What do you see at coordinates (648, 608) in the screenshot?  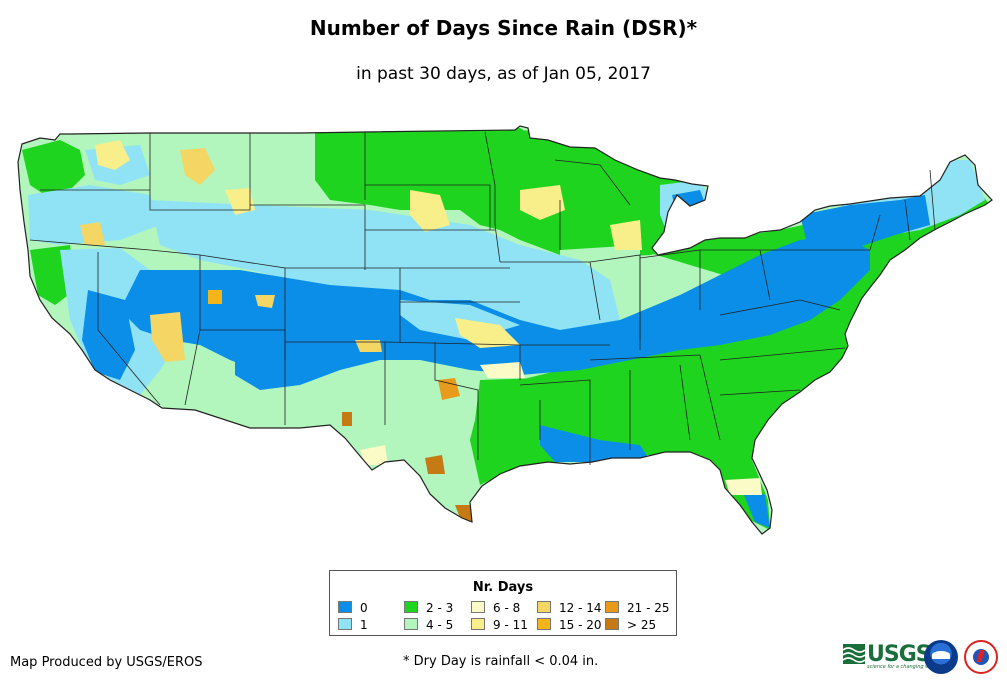 I see `legend-label: 21 - 25` at bounding box center [648, 608].